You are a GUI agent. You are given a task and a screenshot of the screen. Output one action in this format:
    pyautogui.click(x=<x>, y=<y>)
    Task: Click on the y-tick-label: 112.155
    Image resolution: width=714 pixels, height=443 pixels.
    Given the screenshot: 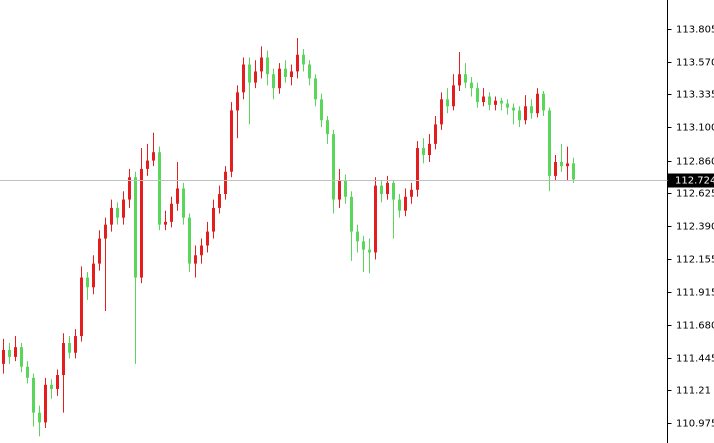 What is the action you would take?
    pyautogui.click(x=695, y=260)
    